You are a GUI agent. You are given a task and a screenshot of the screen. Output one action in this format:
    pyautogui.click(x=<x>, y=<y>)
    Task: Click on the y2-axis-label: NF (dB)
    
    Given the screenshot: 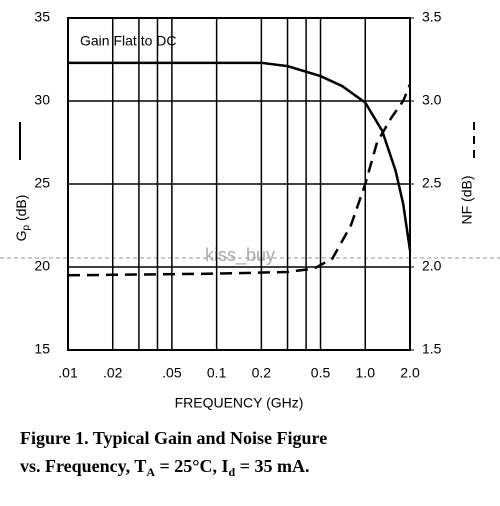 What is the action you would take?
    pyautogui.click(x=467, y=200)
    